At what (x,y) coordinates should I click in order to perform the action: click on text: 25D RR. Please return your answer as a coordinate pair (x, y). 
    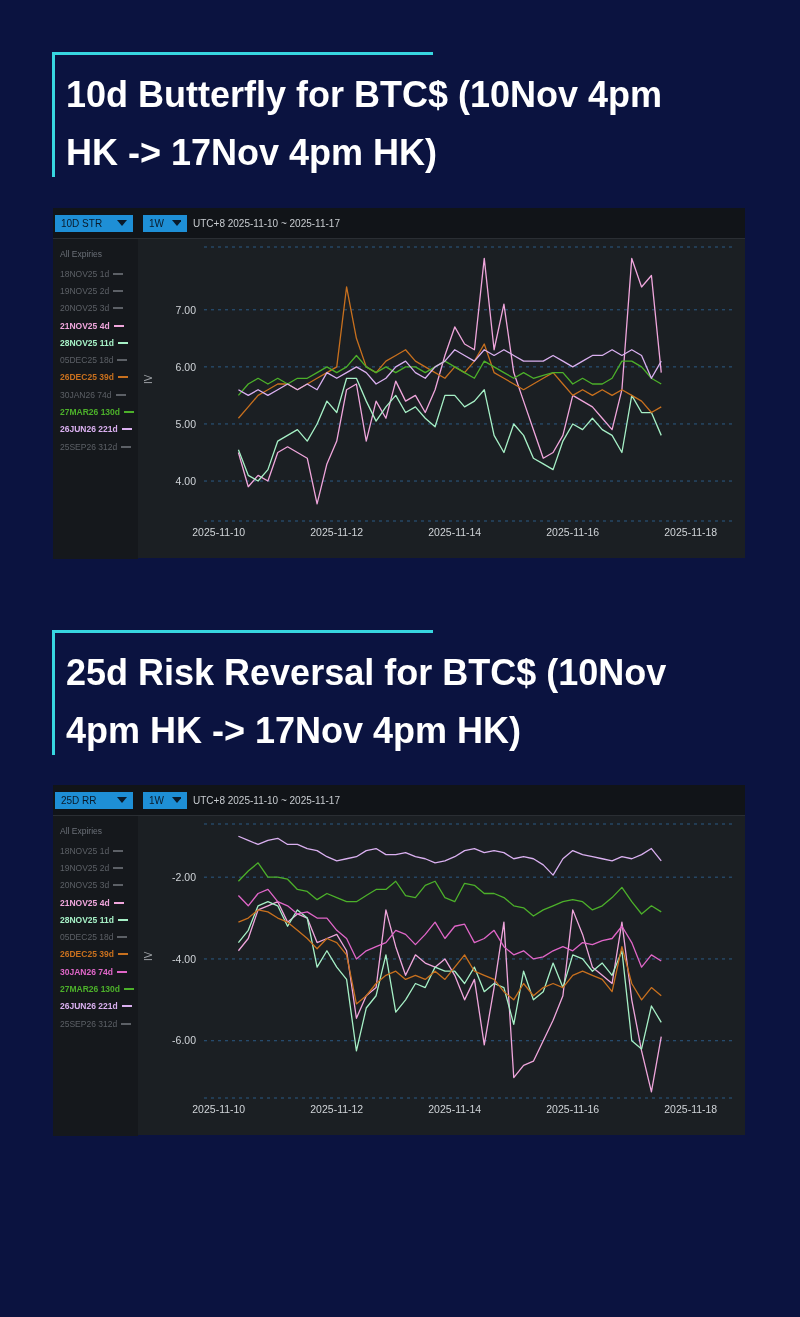
    Looking at the image, I should click on (79, 800).